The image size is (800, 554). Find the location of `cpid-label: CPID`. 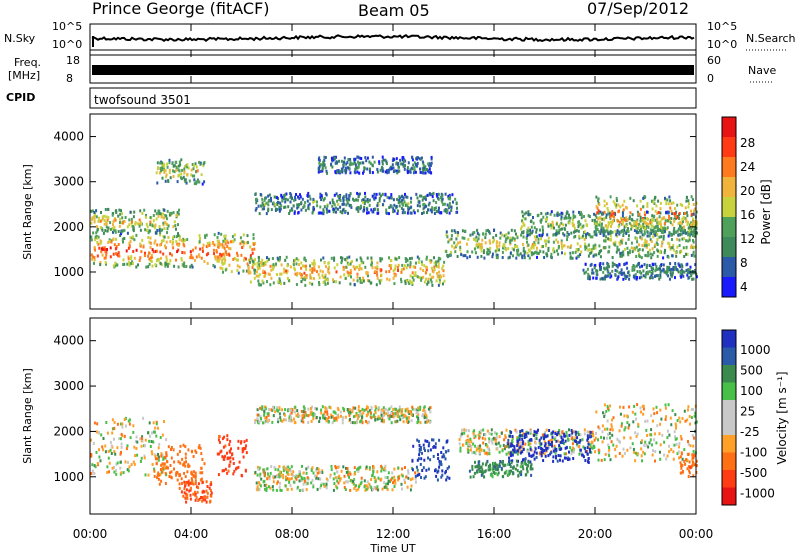

cpid-label: CPID is located at coordinates (20, 97).